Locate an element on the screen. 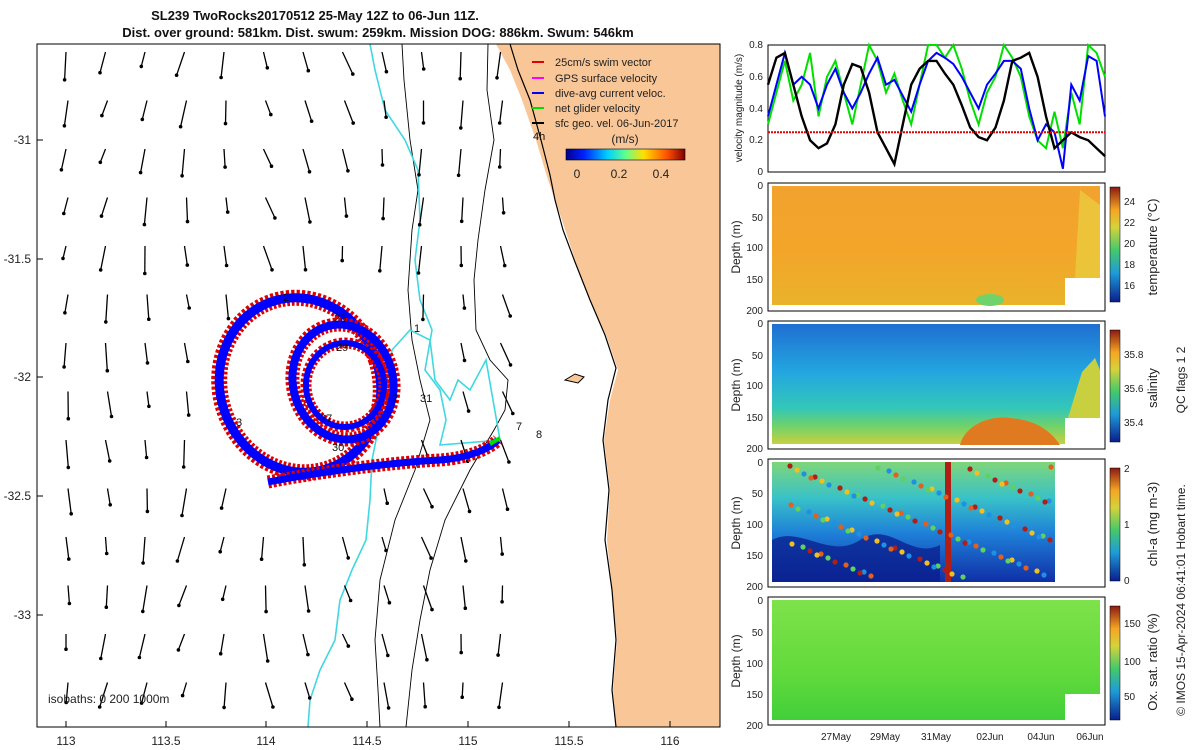  oxygen-y-label: Depth (m) is located at coordinates (736, 660).